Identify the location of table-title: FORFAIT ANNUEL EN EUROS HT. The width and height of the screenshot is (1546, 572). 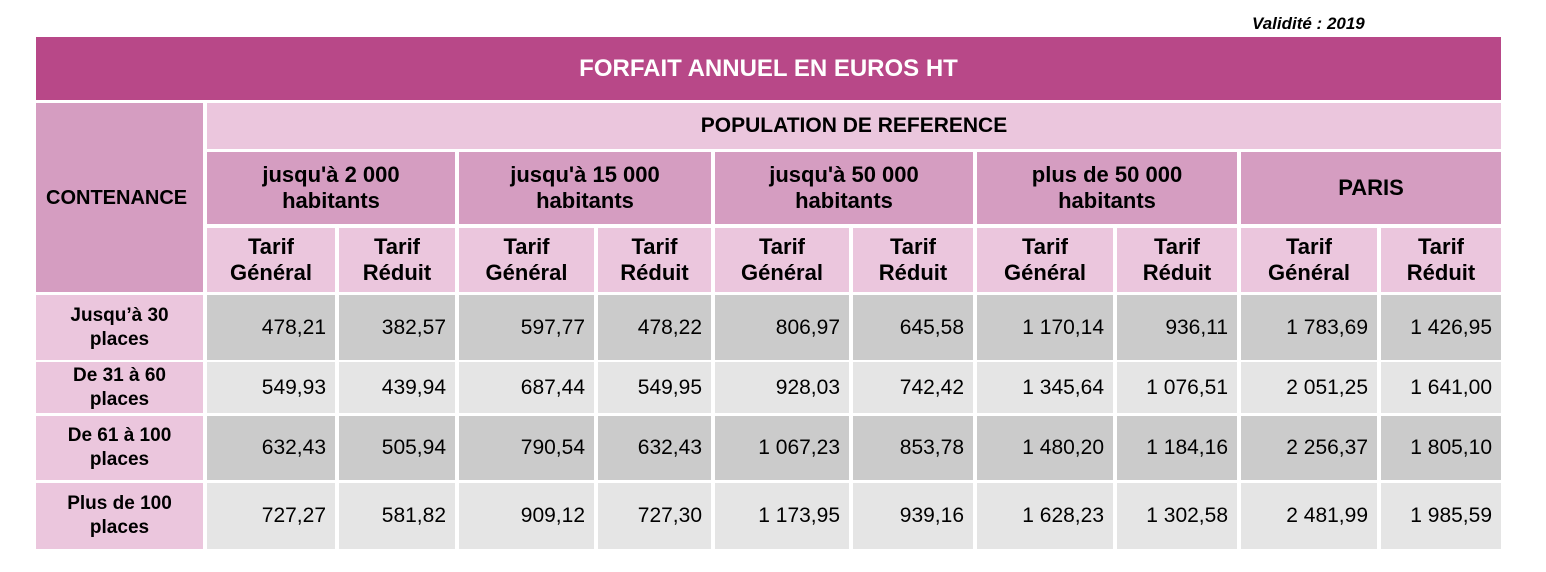
(768, 68).